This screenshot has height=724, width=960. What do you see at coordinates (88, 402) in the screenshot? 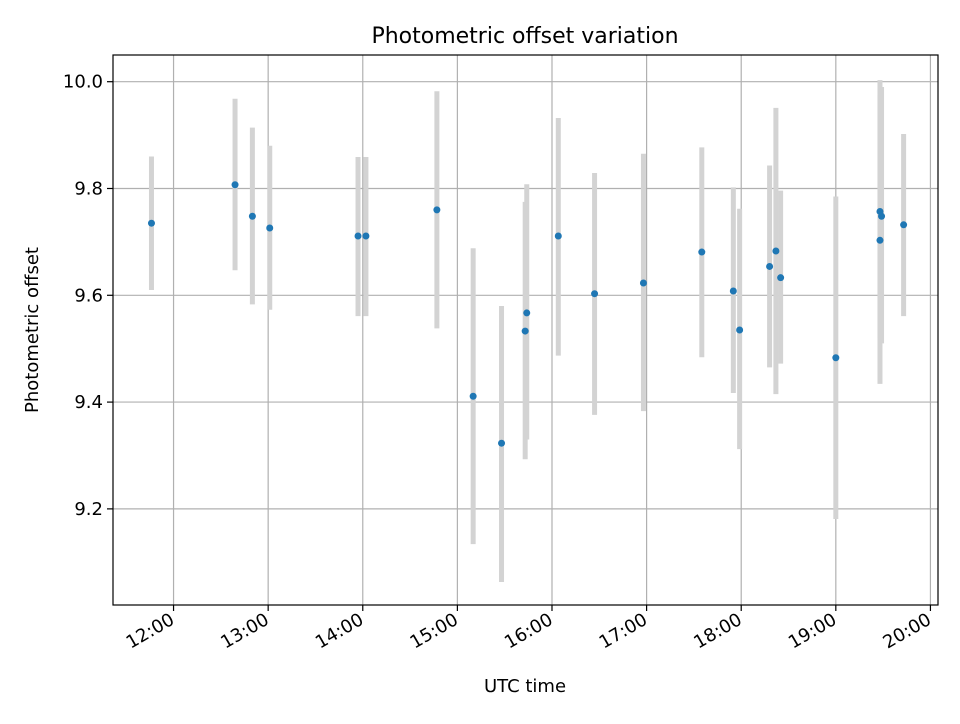
I see `y-tick-label: 9.4` at bounding box center [88, 402].